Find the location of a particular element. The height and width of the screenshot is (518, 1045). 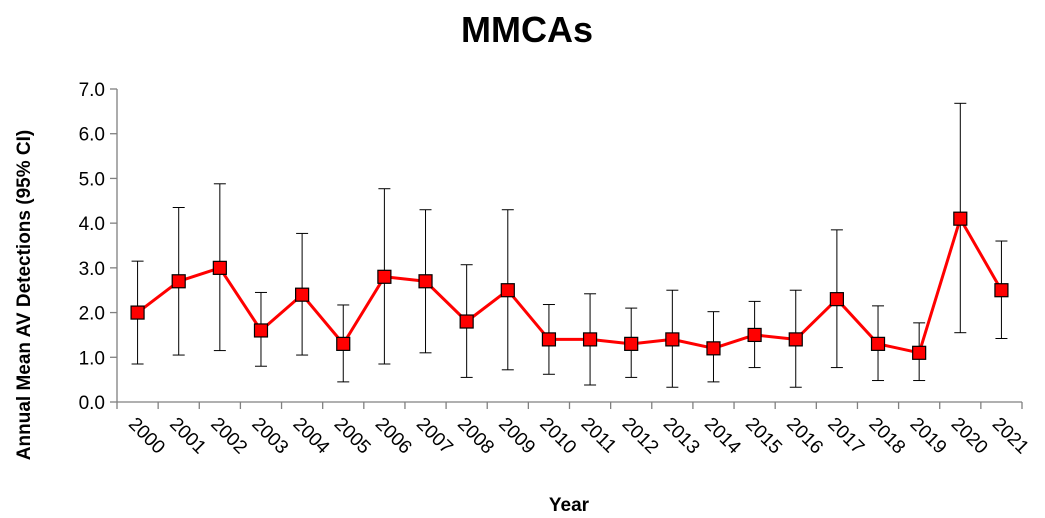

y-axis-label: Annual Mean AV Detections (95% CI) is located at coordinates (24, 295).